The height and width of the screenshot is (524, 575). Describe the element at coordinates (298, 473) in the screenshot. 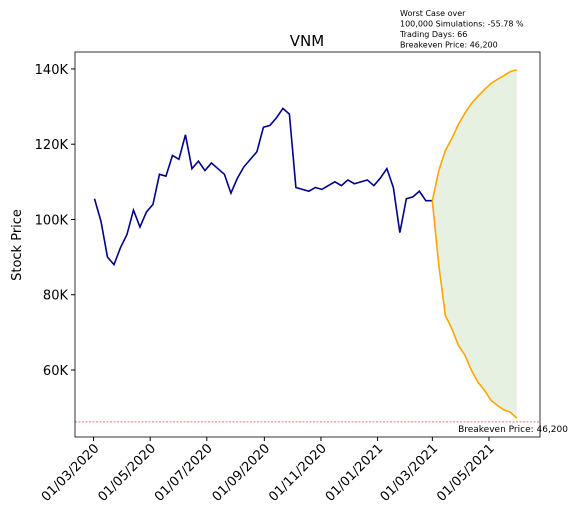

I see `x-tick-label: 01/11/2020` at that location.